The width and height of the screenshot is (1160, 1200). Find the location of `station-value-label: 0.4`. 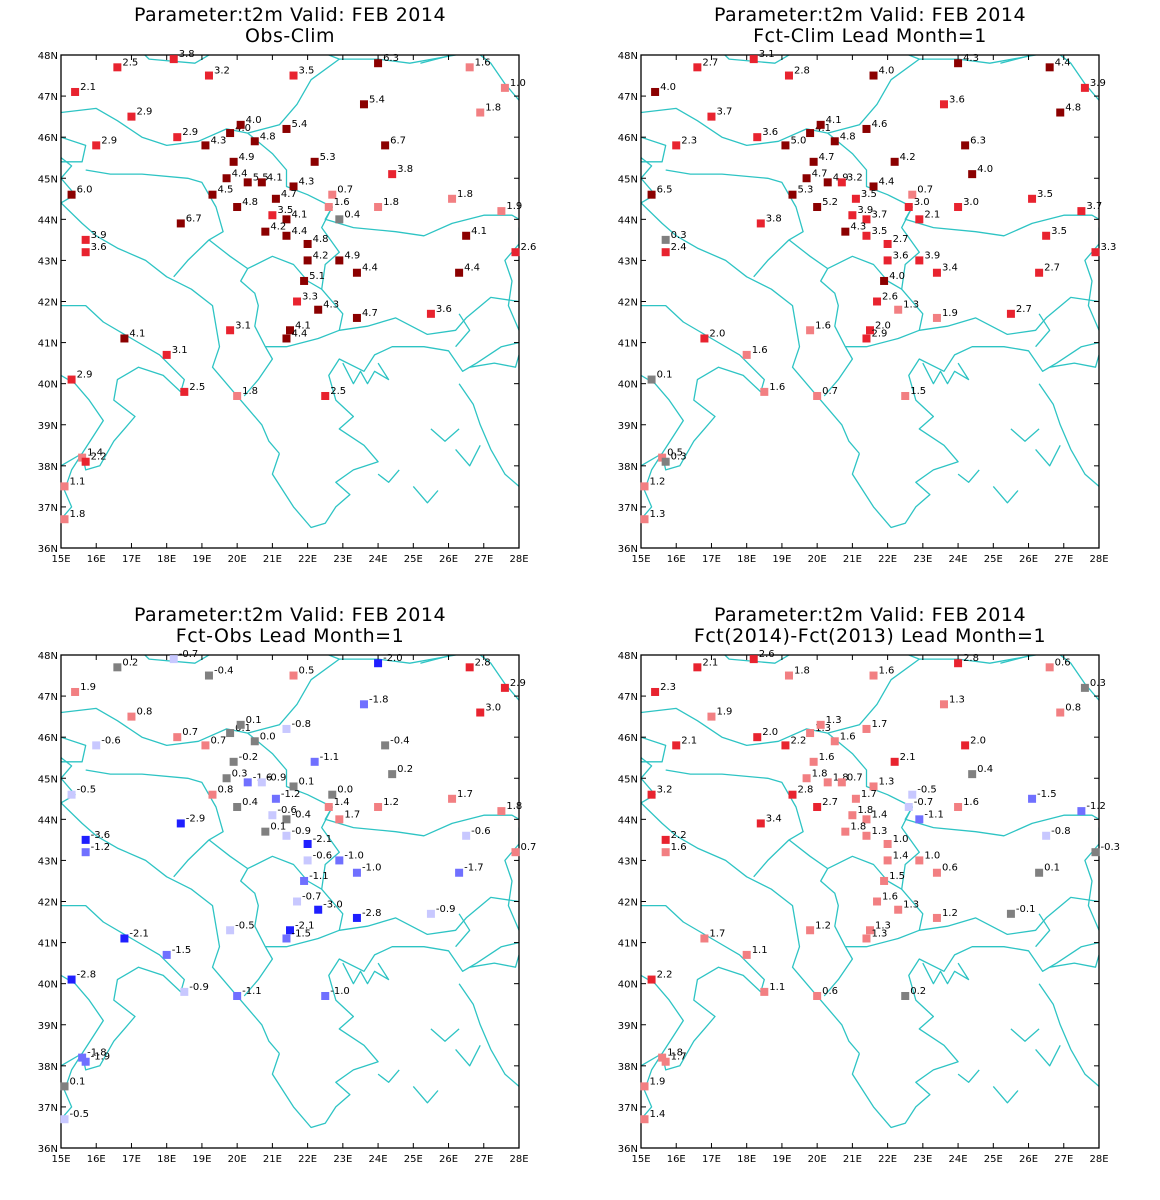

station-value-label: 0.4 is located at coordinates (250, 802).